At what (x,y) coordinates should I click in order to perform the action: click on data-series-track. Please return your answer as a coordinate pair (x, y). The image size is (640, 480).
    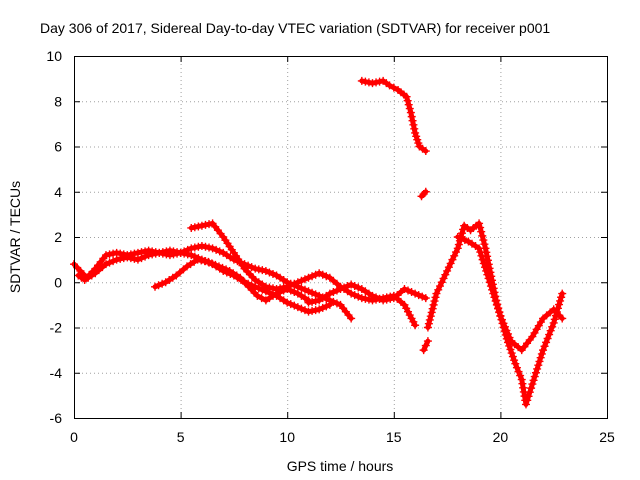
    Looking at the image, I should click on (510, 294).